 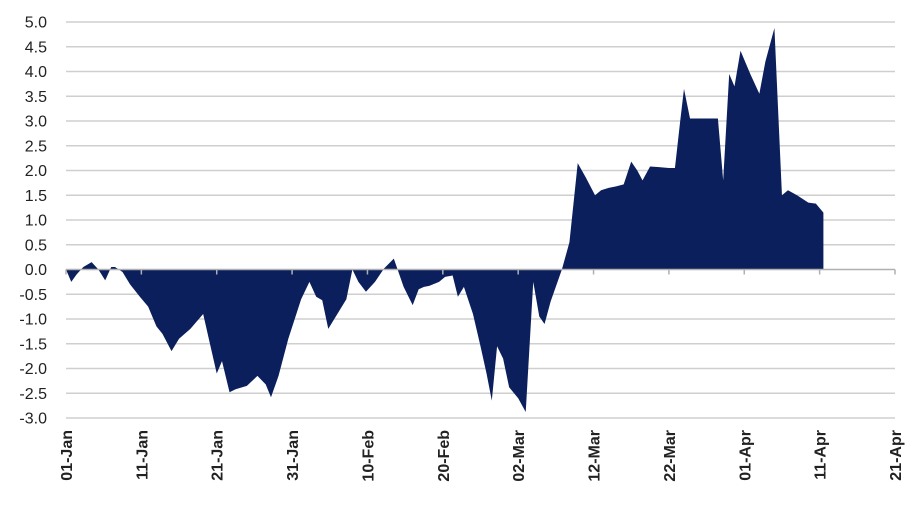 I want to click on y-tick-label: -0.5, so click(x=33, y=295).